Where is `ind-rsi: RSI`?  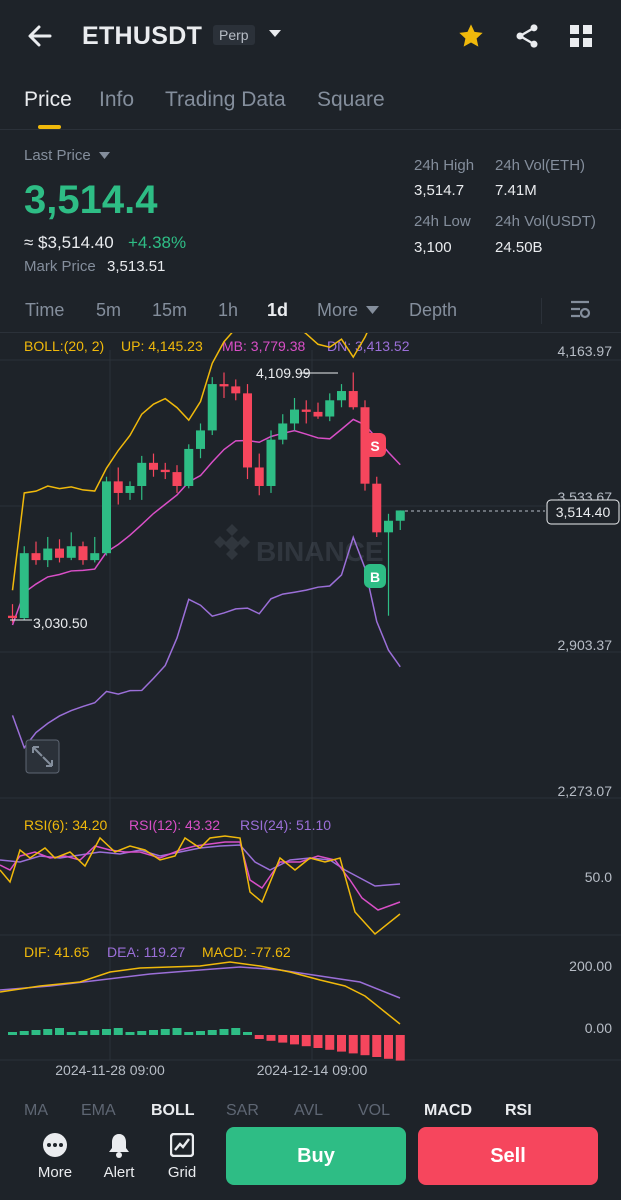
ind-rsi: RSI is located at coordinates (518, 1110).